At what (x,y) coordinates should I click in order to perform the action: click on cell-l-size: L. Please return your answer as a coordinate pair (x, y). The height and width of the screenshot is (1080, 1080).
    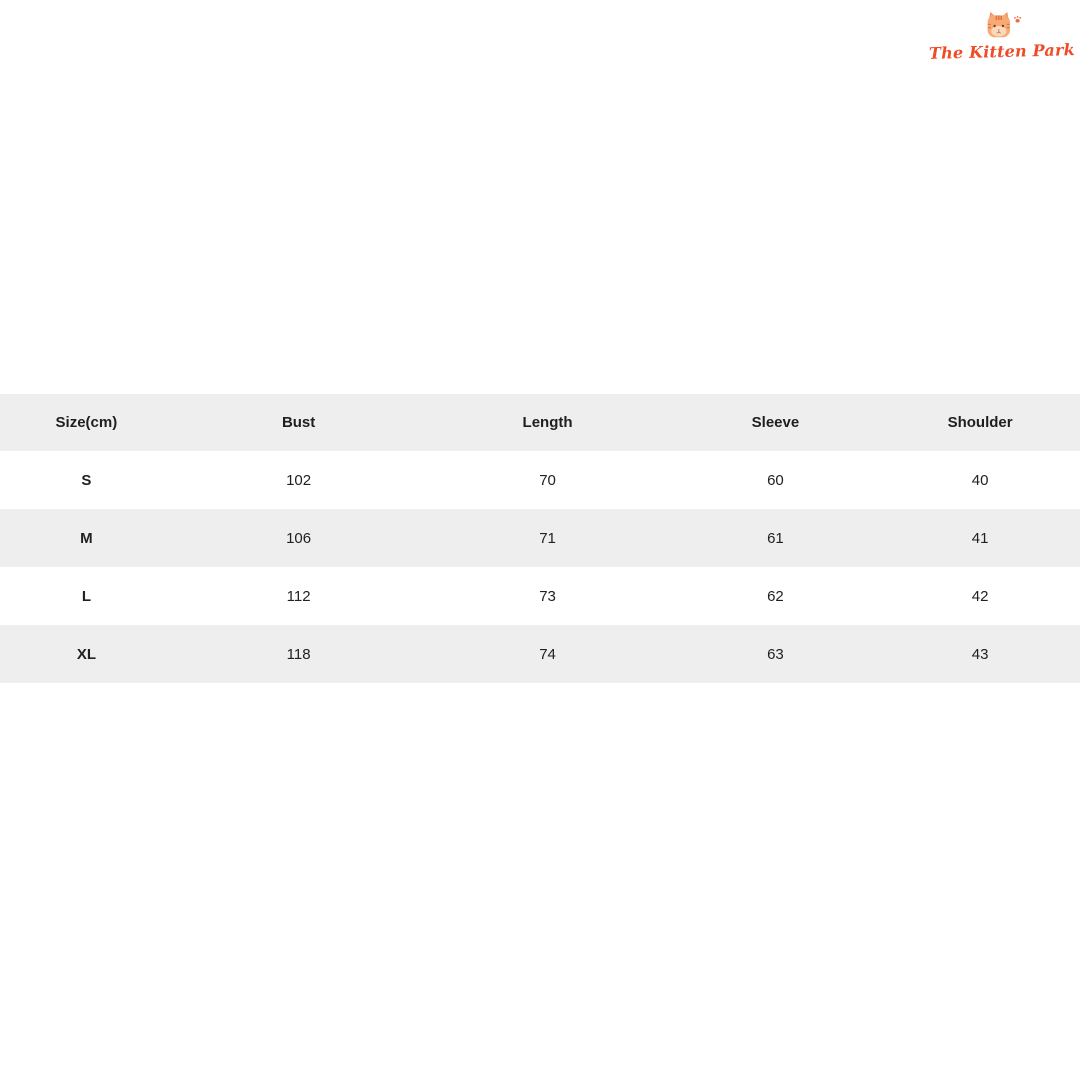
    Looking at the image, I should click on (86, 596).